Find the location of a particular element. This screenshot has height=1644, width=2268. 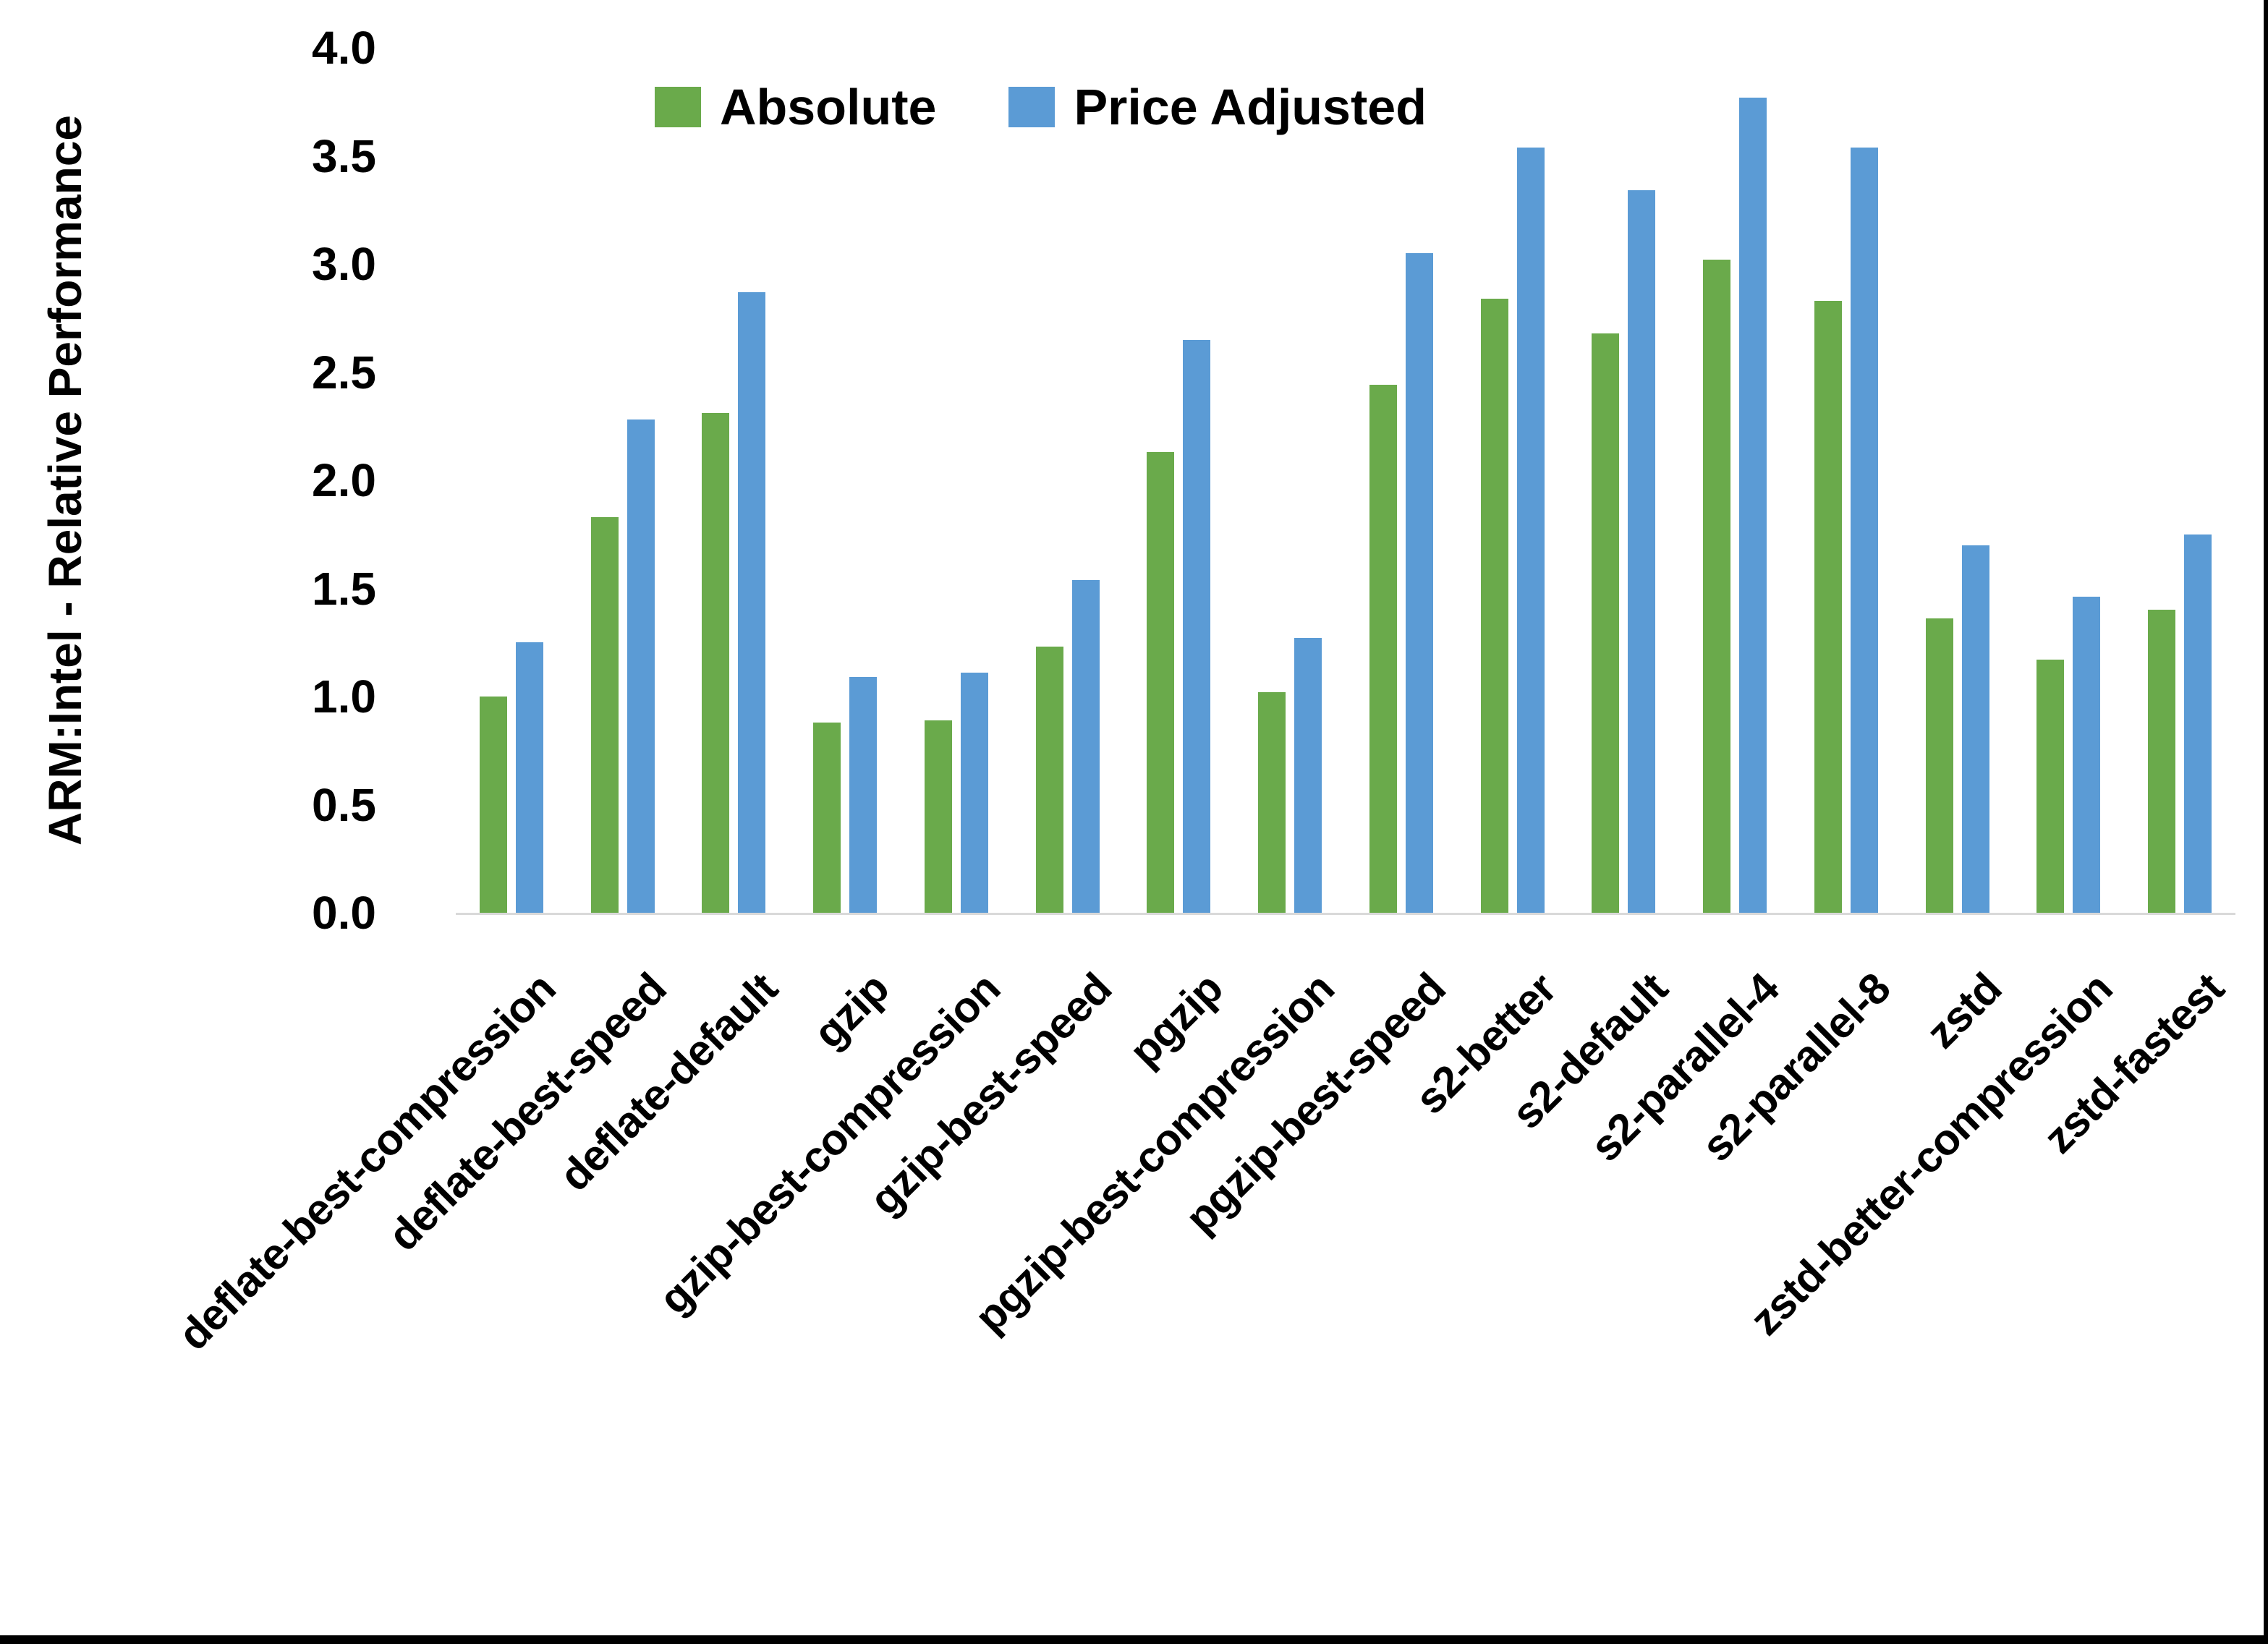

y-tick-label: 0.5 is located at coordinates (344, 804).